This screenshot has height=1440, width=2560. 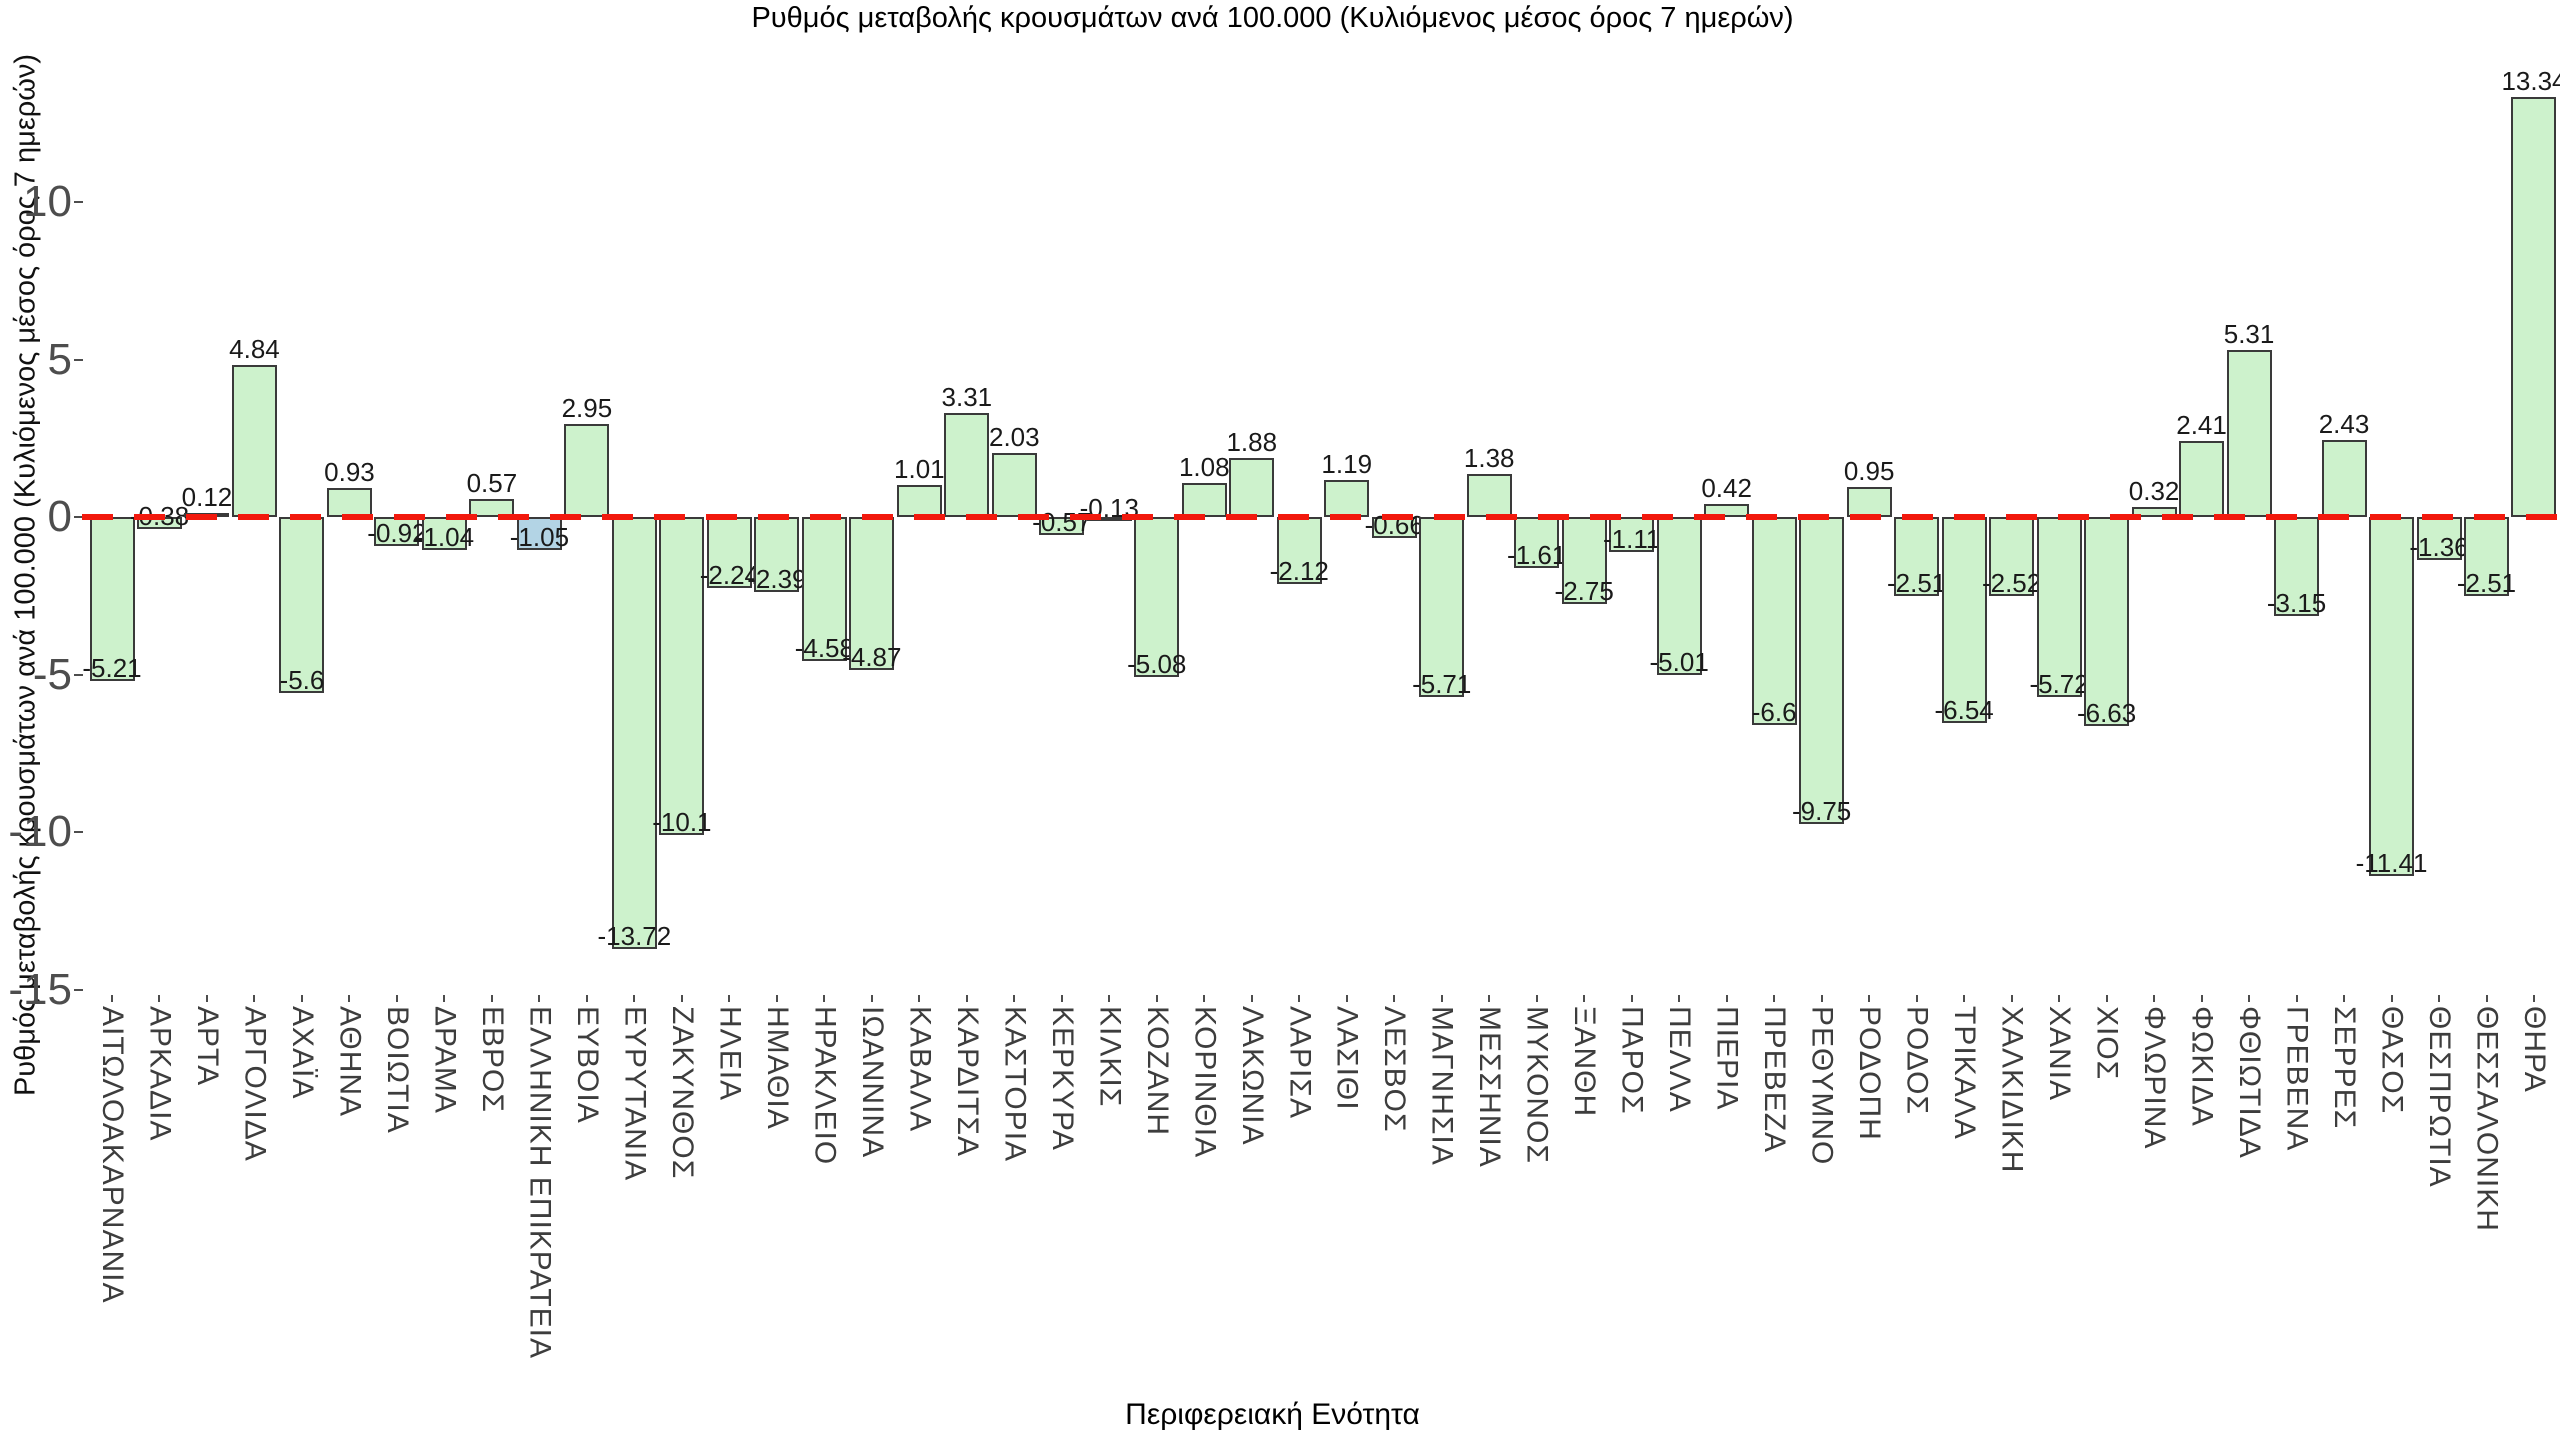 I want to click on bar-value-label: -2.12, so click(x=1299, y=570).